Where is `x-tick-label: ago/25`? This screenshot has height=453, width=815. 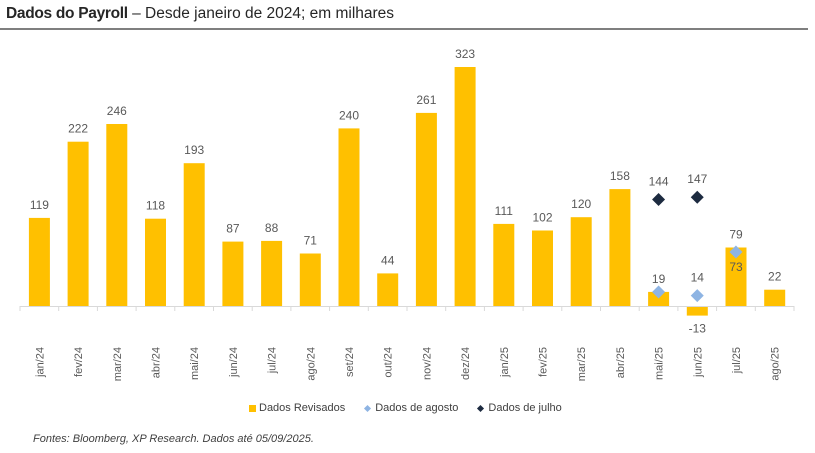 x-tick-label: ago/25 is located at coordinates (776, 364).